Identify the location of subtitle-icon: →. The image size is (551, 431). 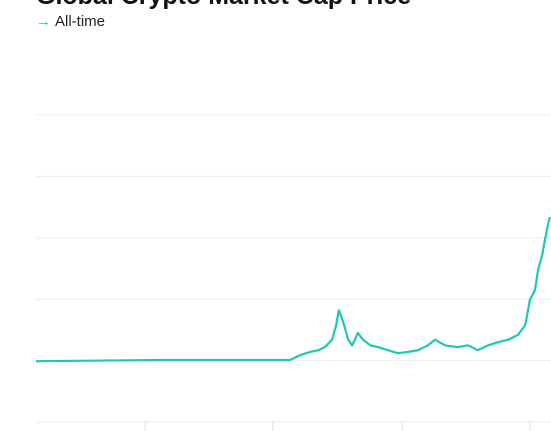
(43, 21).